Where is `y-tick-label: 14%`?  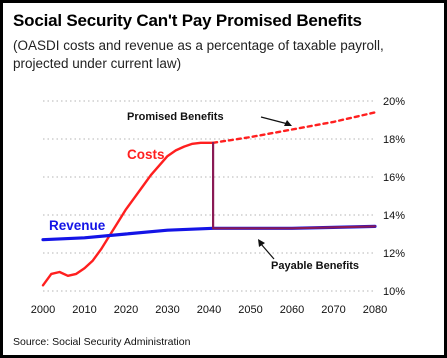
y-tick-label: 14% is located at coordinates (394, 216).